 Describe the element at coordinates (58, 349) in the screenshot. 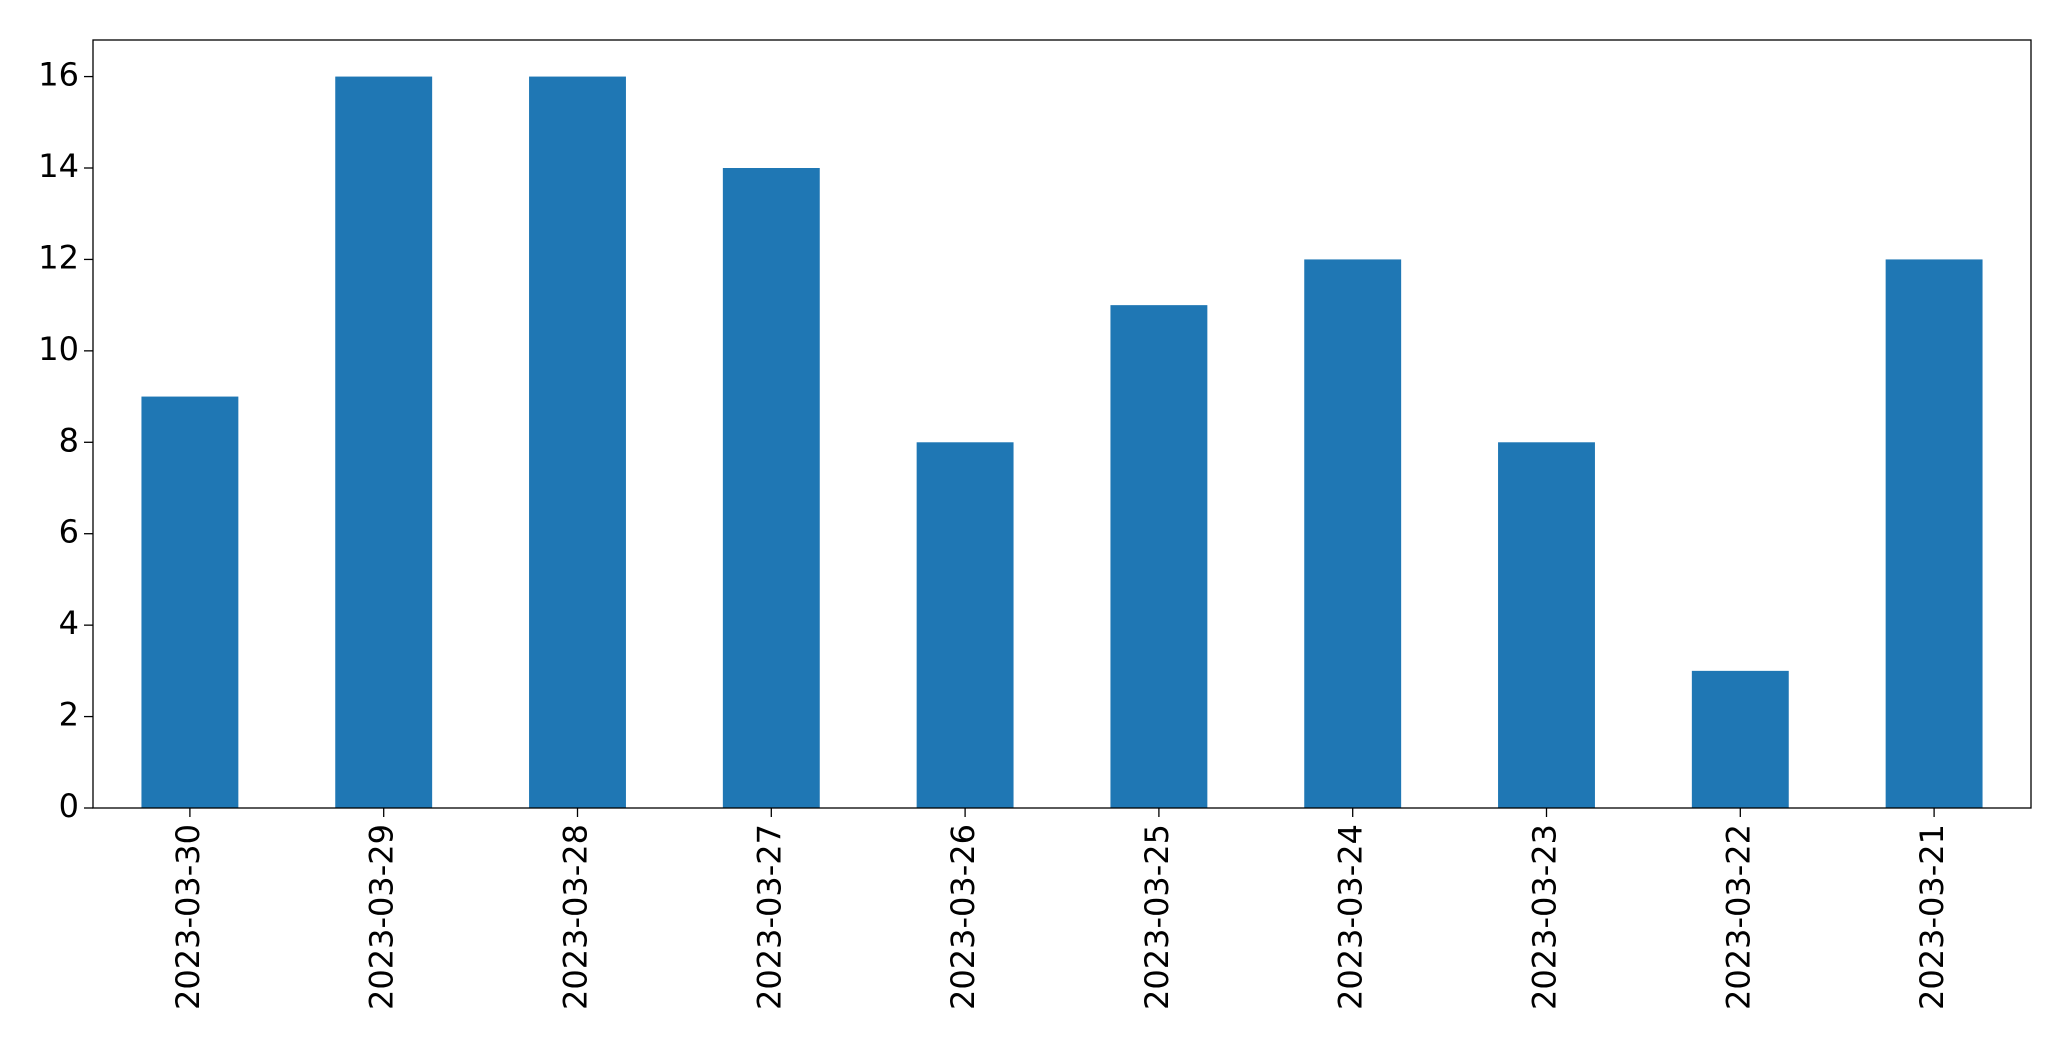

I see `y-tick-label: 10` at that location.